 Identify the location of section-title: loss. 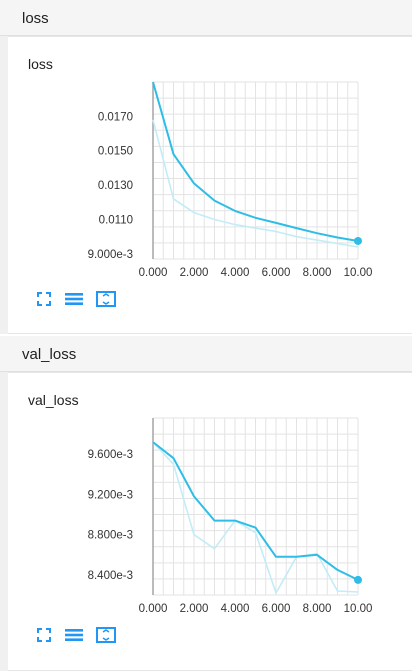
(35, 18).